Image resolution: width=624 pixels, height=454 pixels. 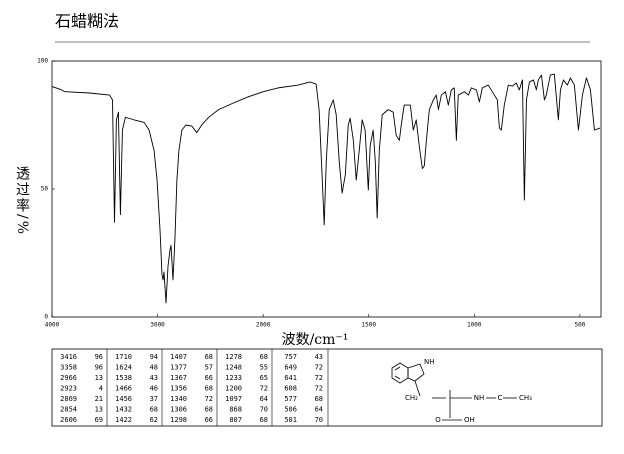 I want to click on table-cell: 62, so click(x=154, y=420).